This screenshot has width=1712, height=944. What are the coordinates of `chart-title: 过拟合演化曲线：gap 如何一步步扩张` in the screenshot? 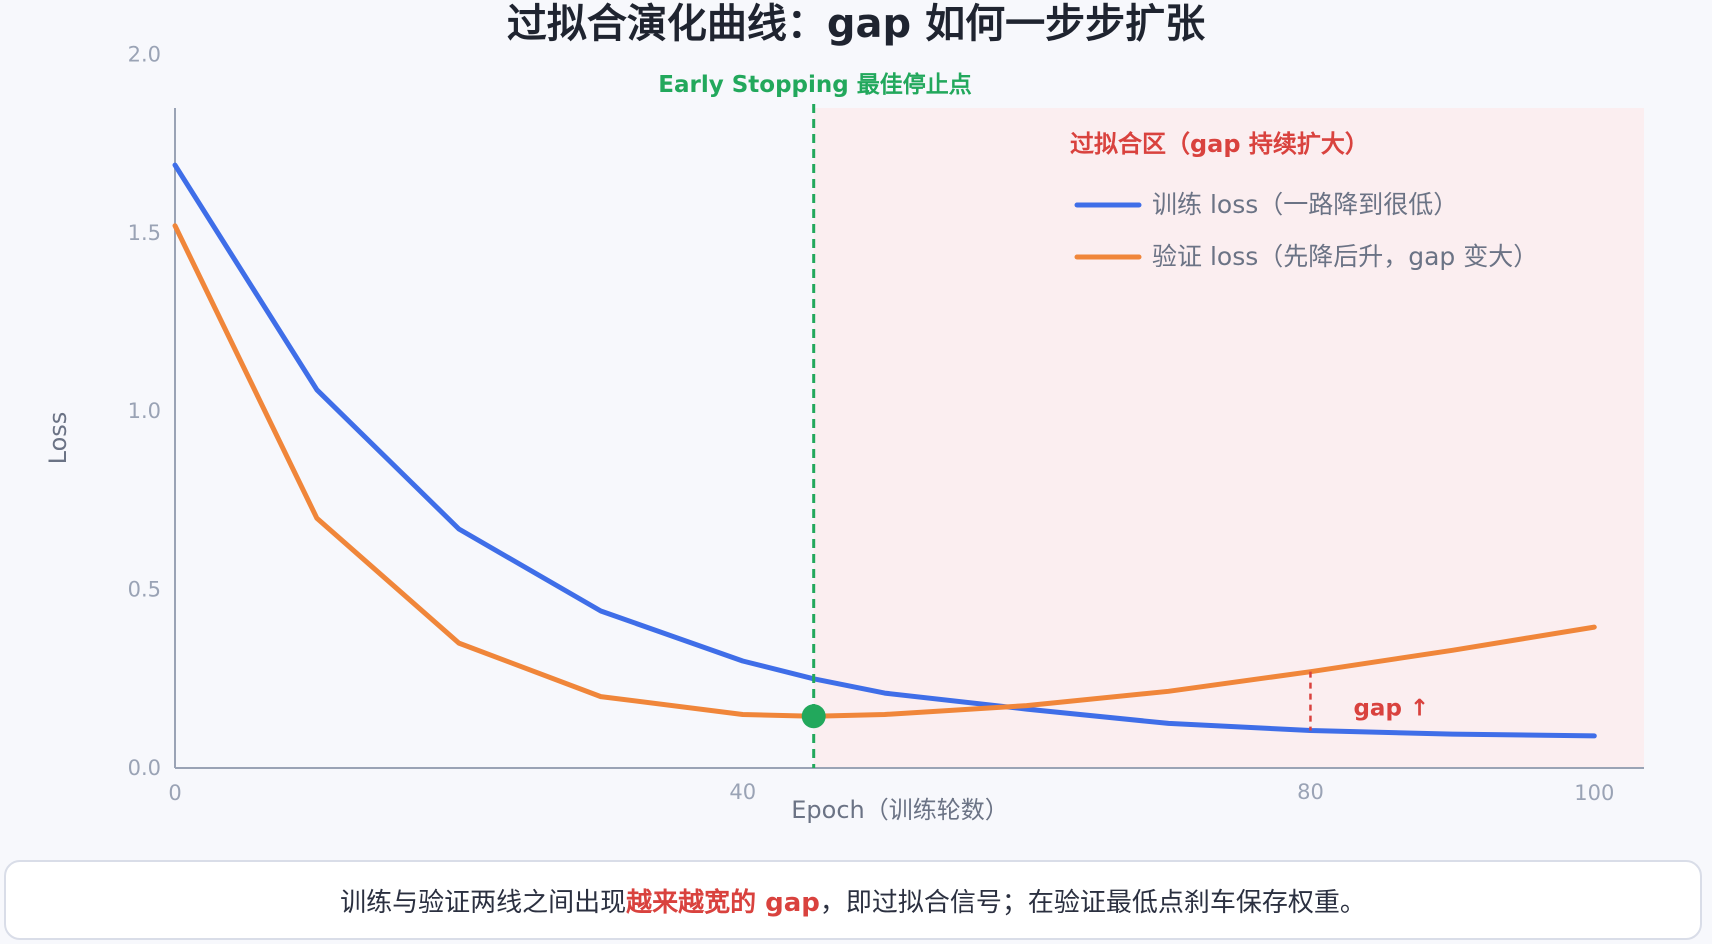 It's located at (856, 24).